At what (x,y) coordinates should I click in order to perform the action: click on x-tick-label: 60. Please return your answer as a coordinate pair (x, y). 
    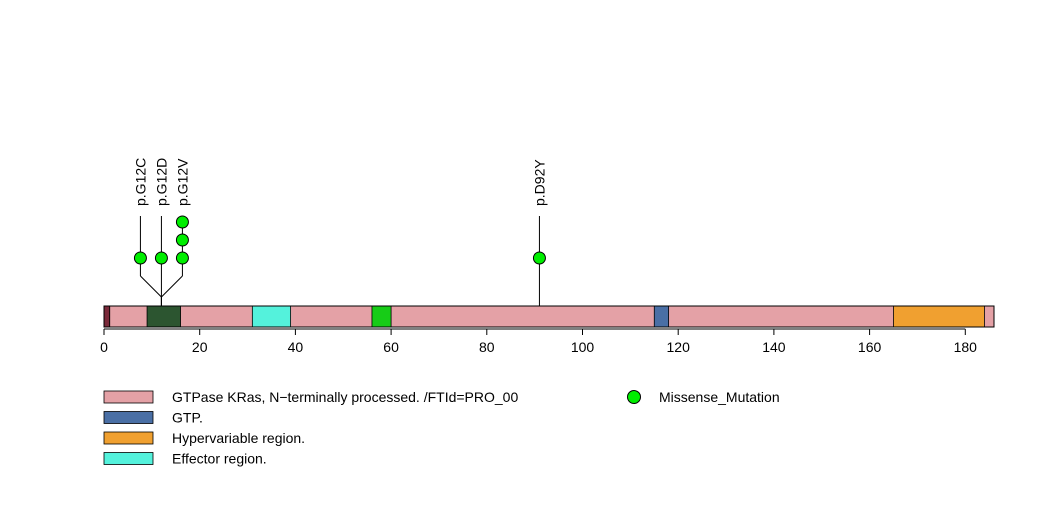
    Looking at the image, I should click on (391, 347).